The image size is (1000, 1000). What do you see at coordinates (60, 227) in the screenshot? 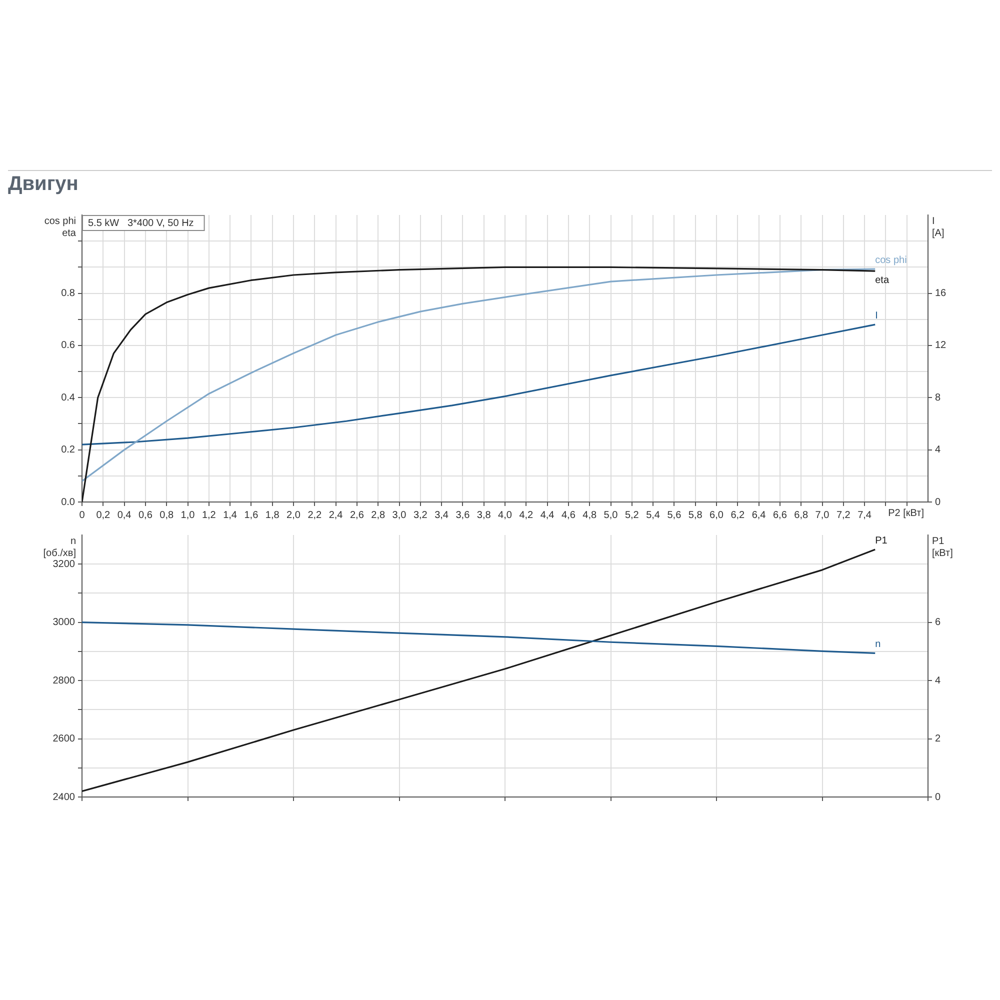
I see `y-axis-title: cos phi eta` at bounding box center [60, 227].